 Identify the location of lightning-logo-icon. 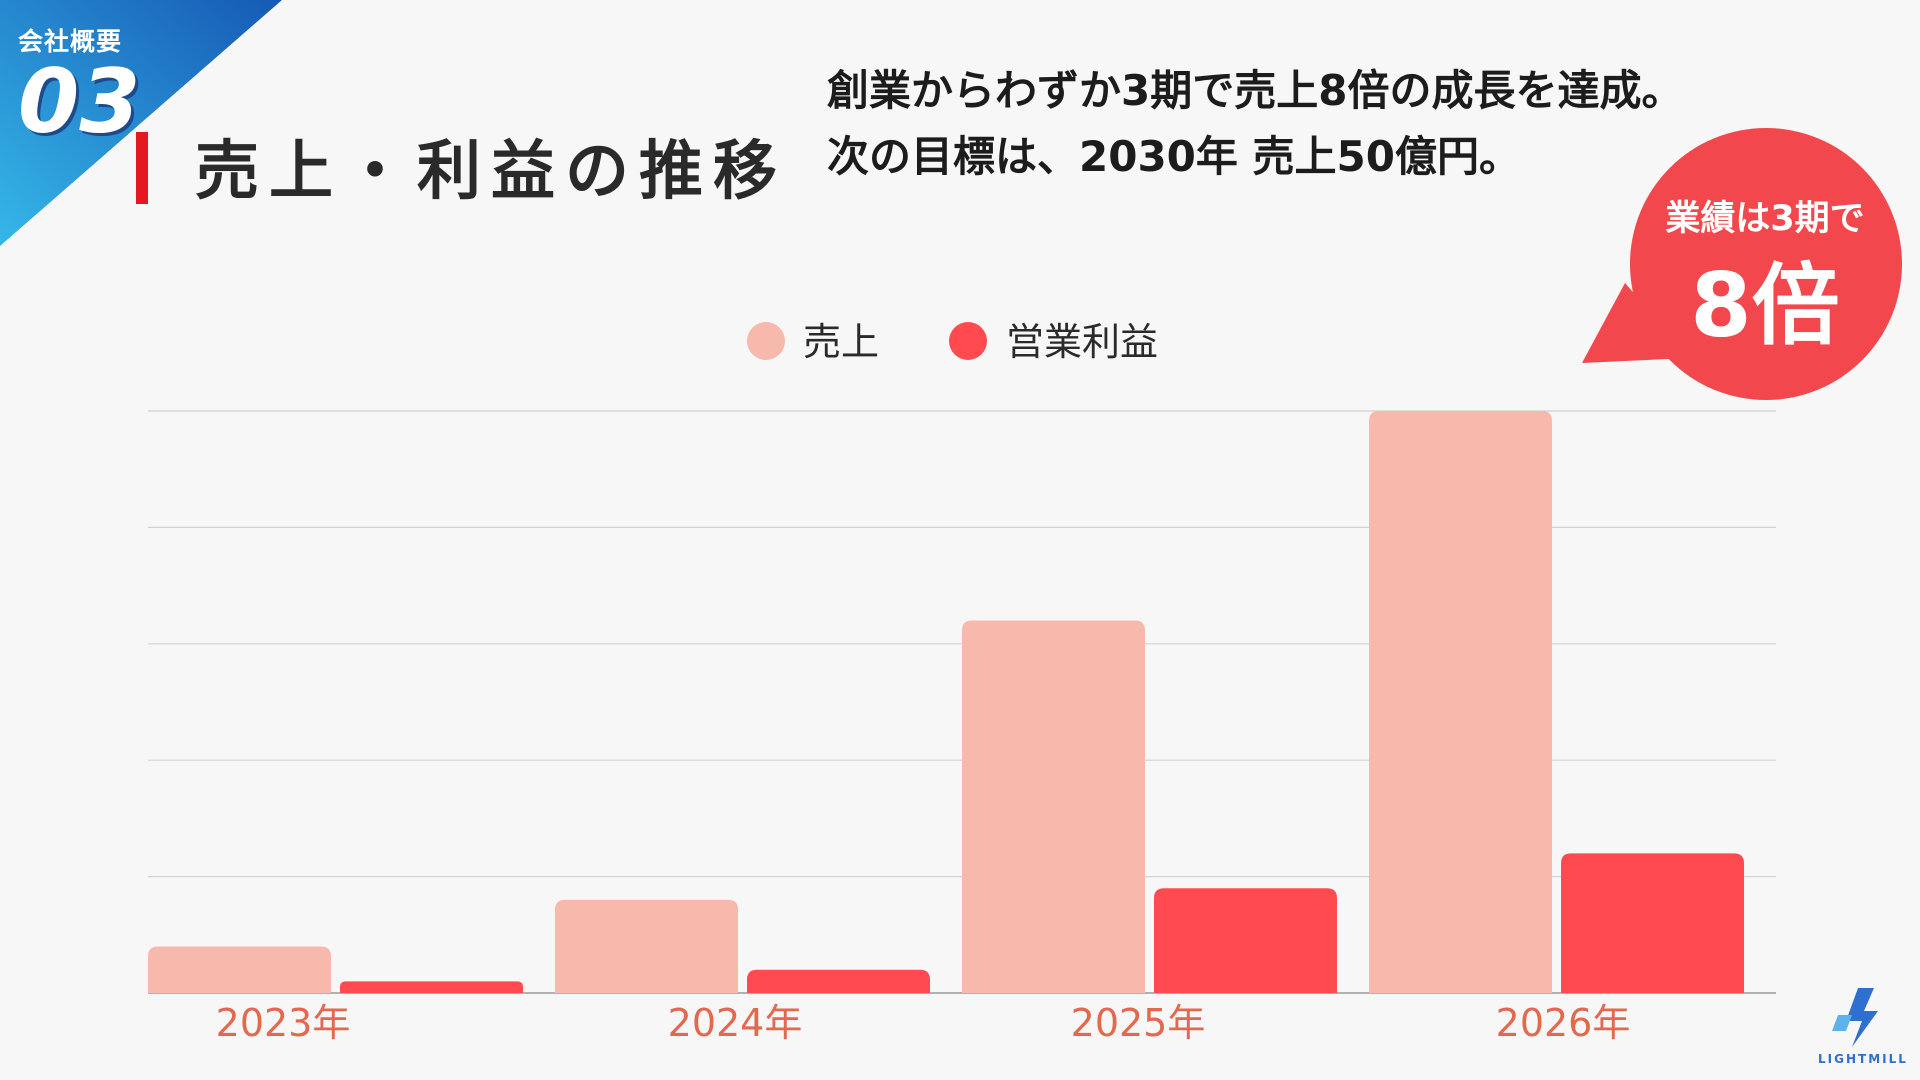
(1855, 1017).